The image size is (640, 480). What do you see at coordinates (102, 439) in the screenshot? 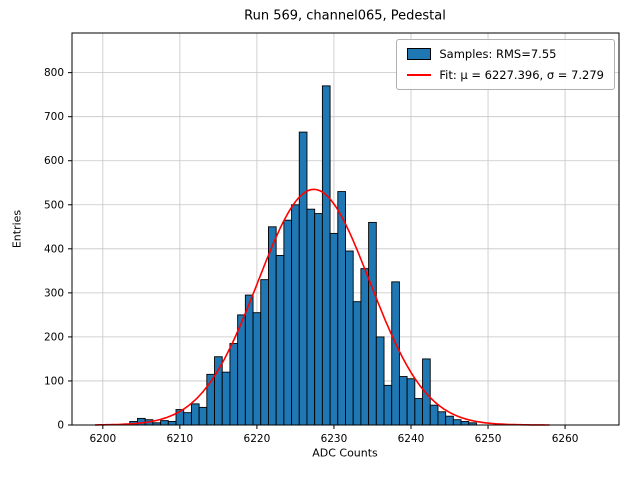
I see `svg-text: 6200` at bounding box center [102, 439].